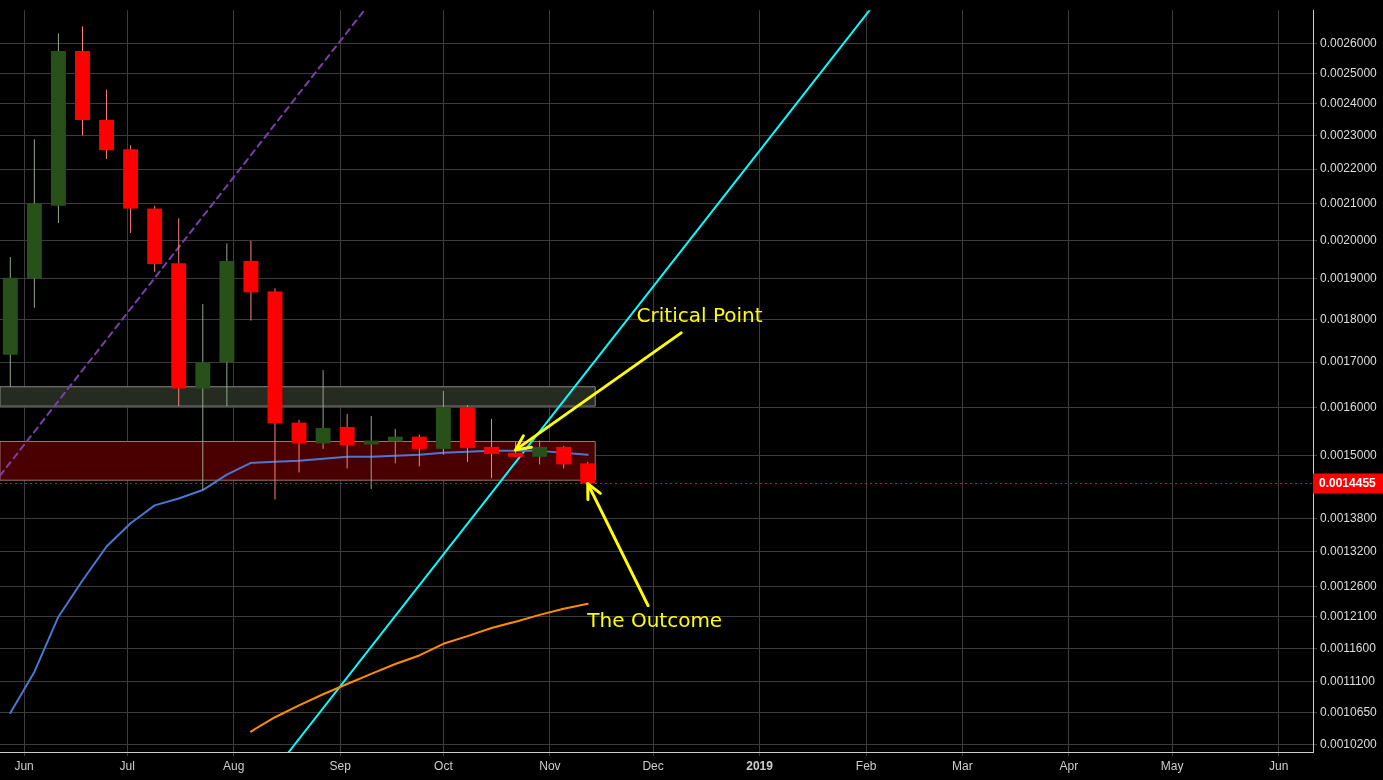 The height and width of the screenshot is (780, 1383). Describe the element at coordinates (550, 765) in the screenshot. I see `x-tick-label: Nov` at that location.